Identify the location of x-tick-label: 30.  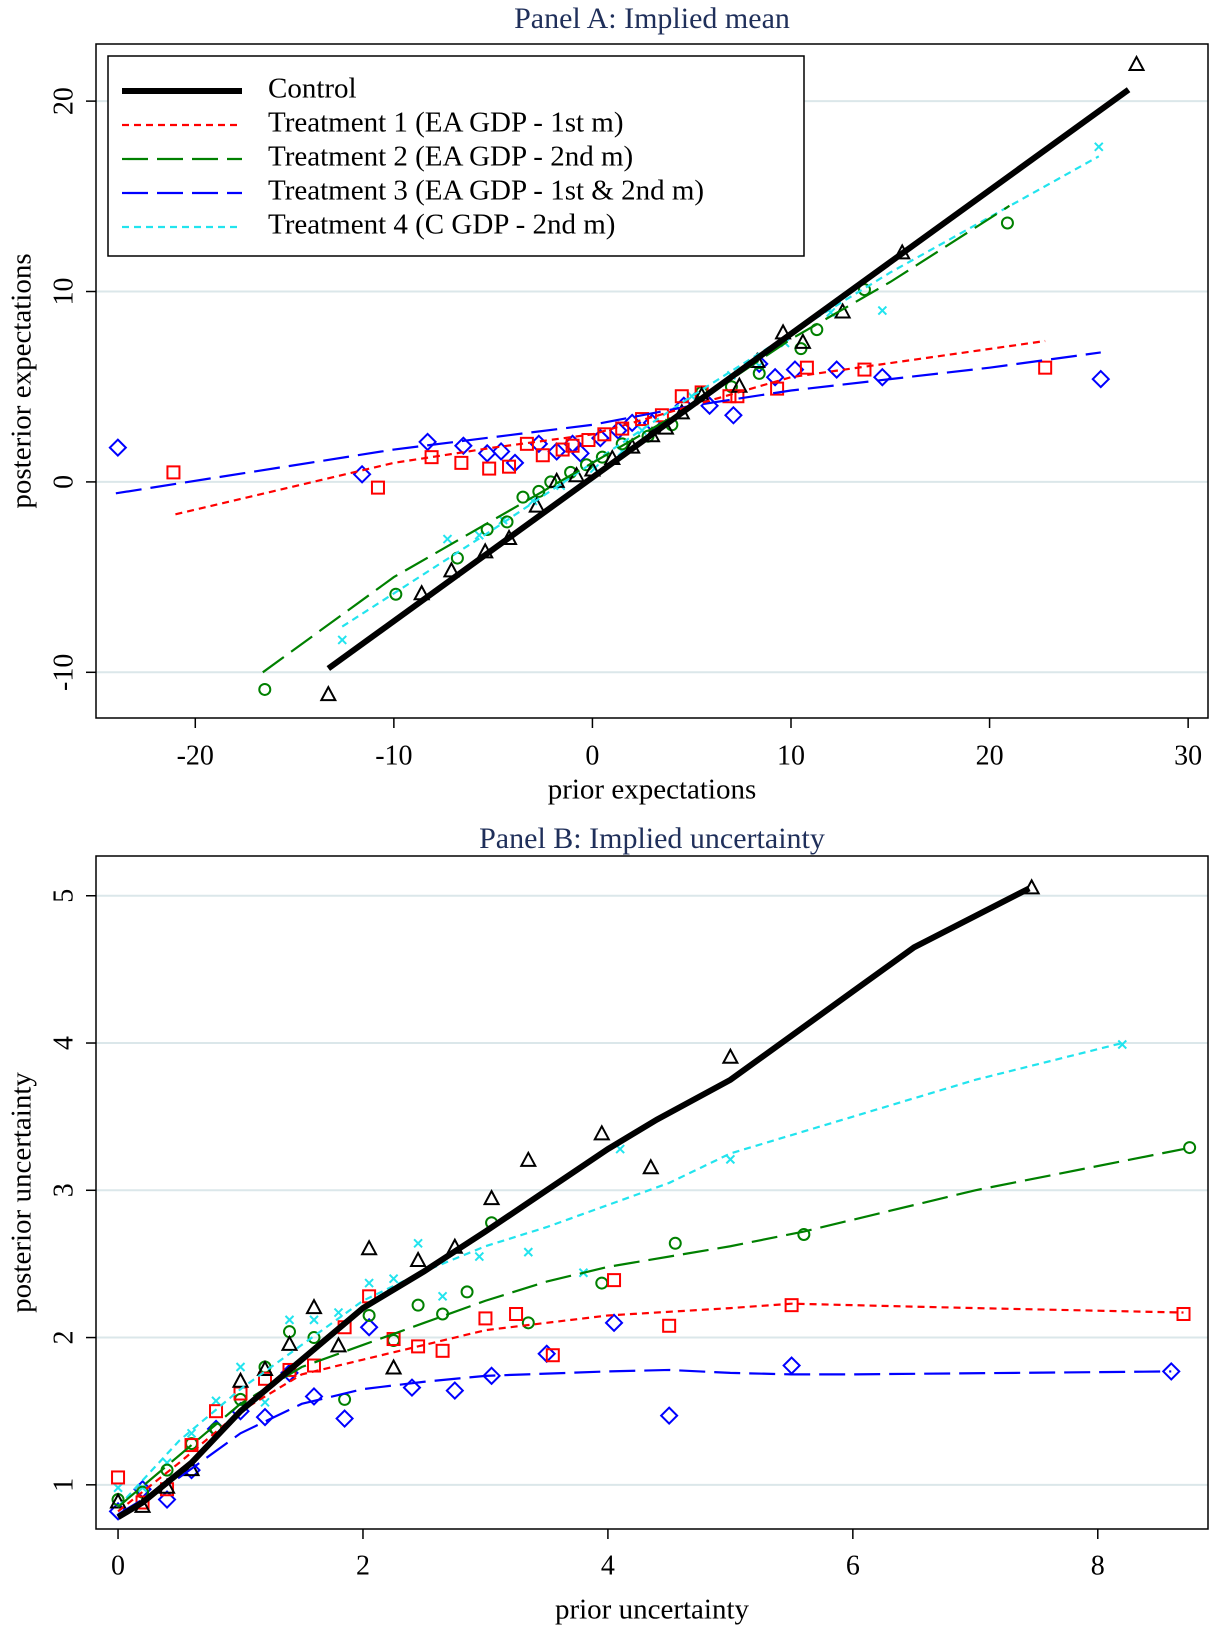
(1188, 755).